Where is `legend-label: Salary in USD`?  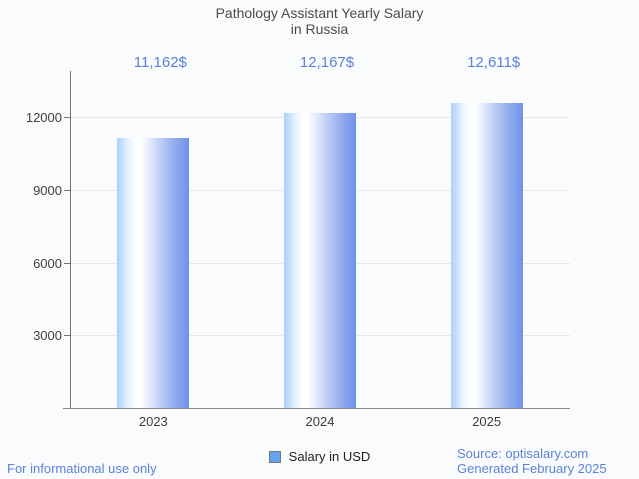 legend-label: Salary in USD is located at coordinates (329, 456).